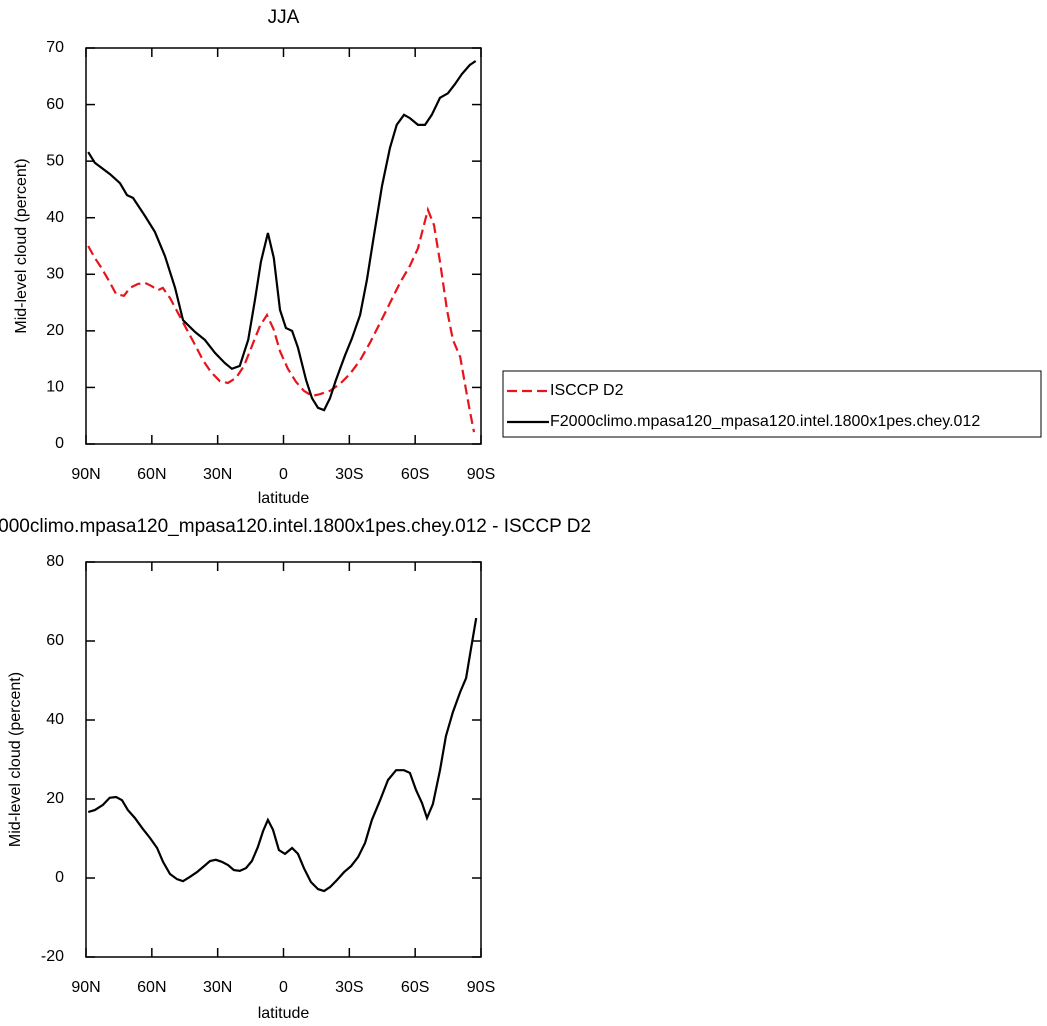 This screenshot has height=1026, width=1047. What do you see at coordinates (55, 561) in the screenshot?
I see `y-tick-label: 80` at bounding box center [55, 561].